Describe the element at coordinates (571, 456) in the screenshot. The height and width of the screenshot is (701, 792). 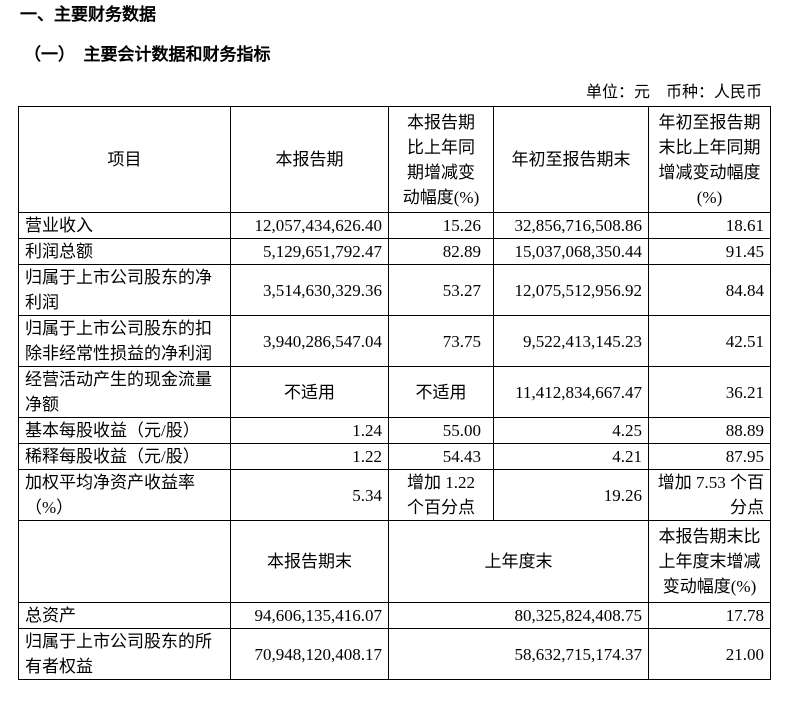
I see `data-cell: 4.21` at that location.